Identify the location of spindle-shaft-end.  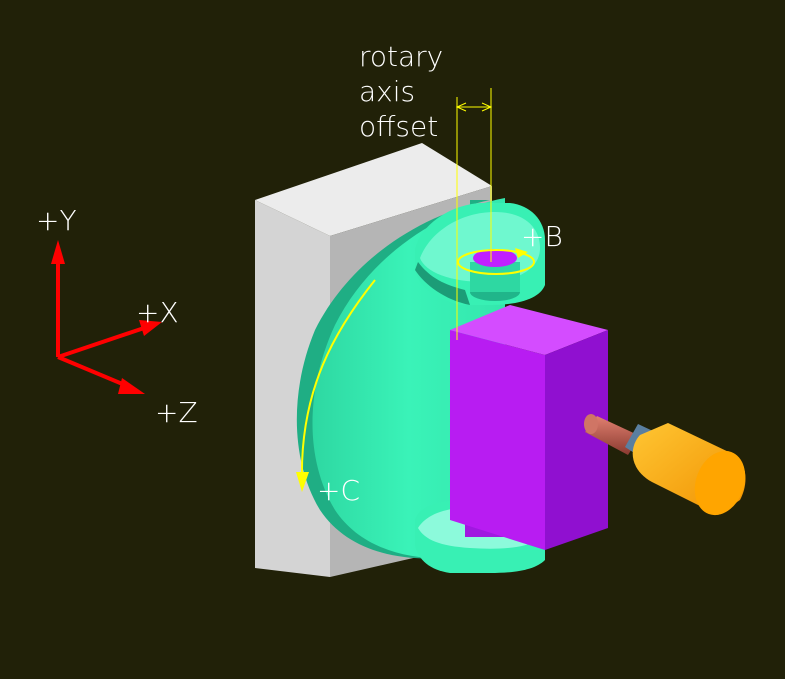
(591, 424).